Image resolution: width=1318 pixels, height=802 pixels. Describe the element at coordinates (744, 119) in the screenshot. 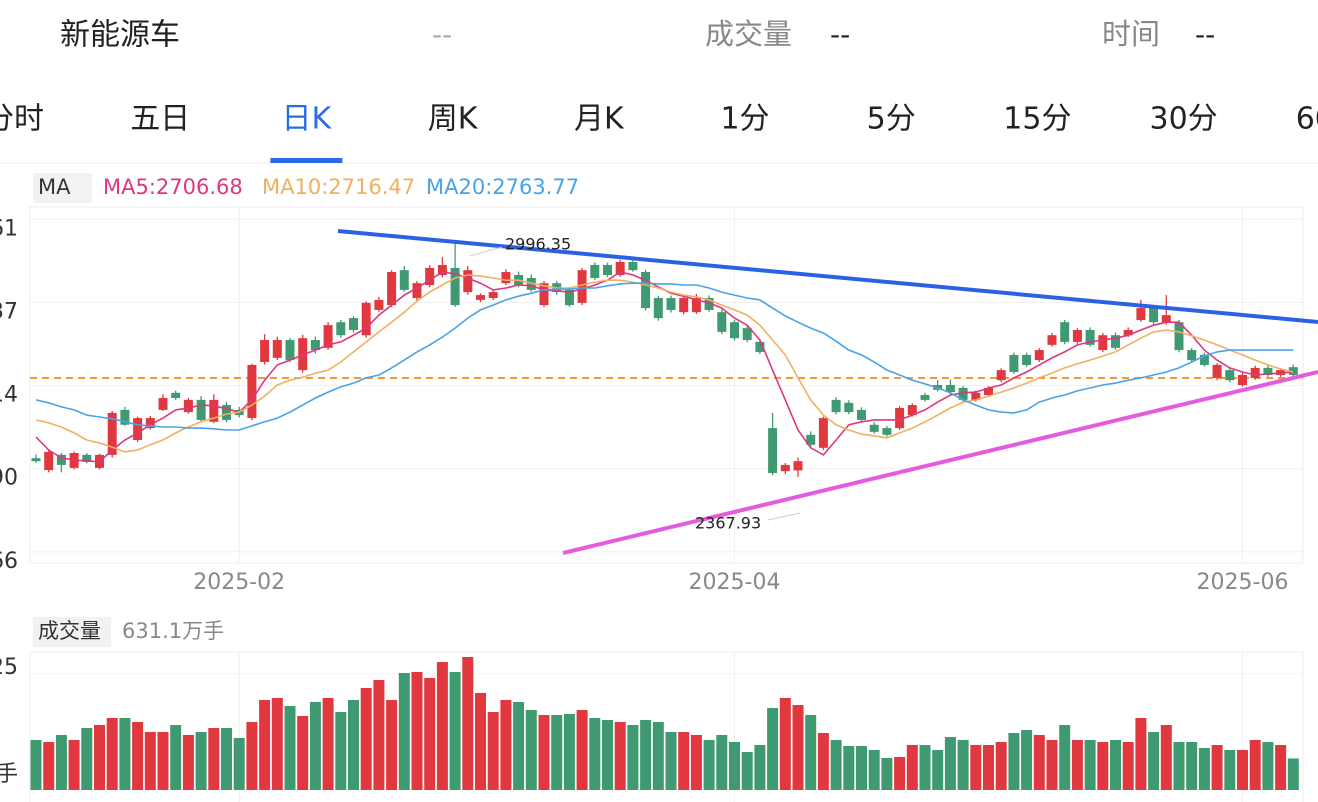

I see `tab: 1分` at that location.